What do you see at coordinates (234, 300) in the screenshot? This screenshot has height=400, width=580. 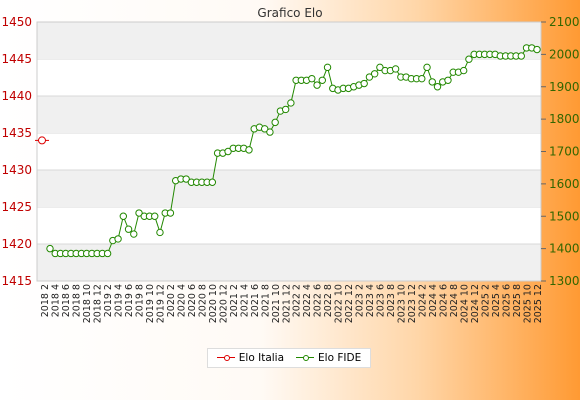 I see `x-tick-label: 2021 2` at bounding box center [234, 300].